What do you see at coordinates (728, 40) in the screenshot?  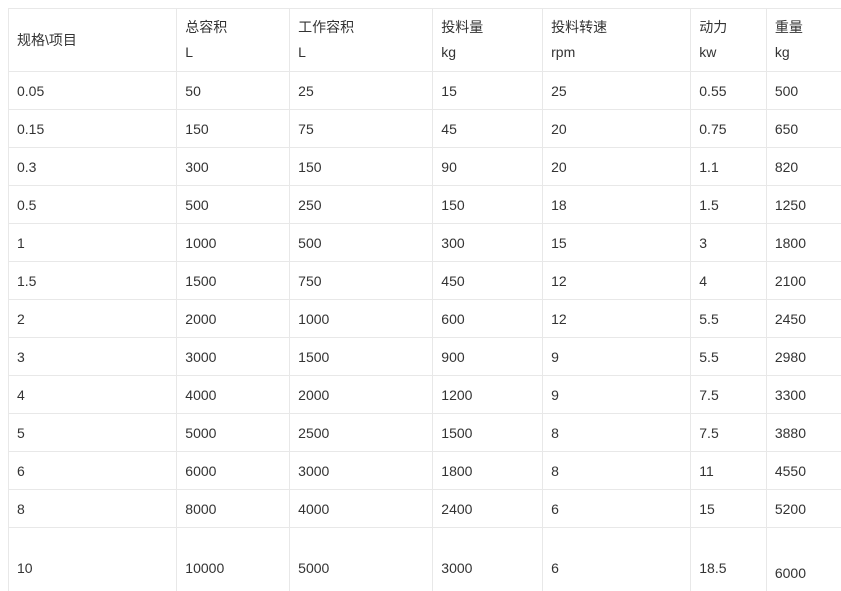 I see `column-header-5: 动力 kw` at bounding box center [728, 40].